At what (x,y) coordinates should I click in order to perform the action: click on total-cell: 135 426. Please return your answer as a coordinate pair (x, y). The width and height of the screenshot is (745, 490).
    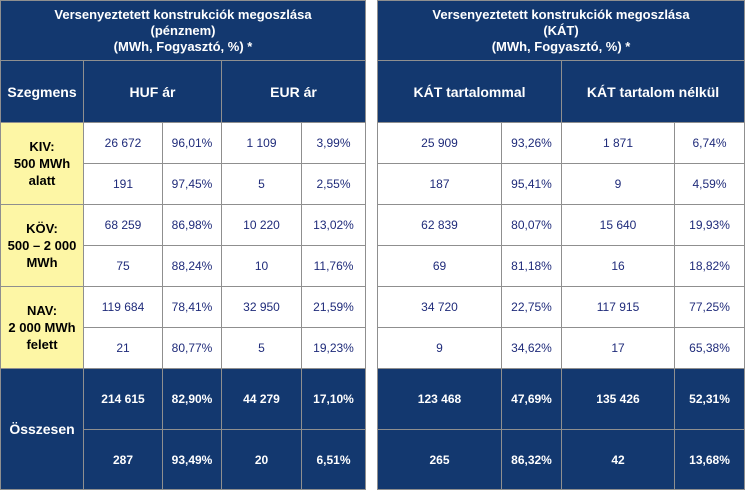
    Looking at the image, I should click on (618, 399).